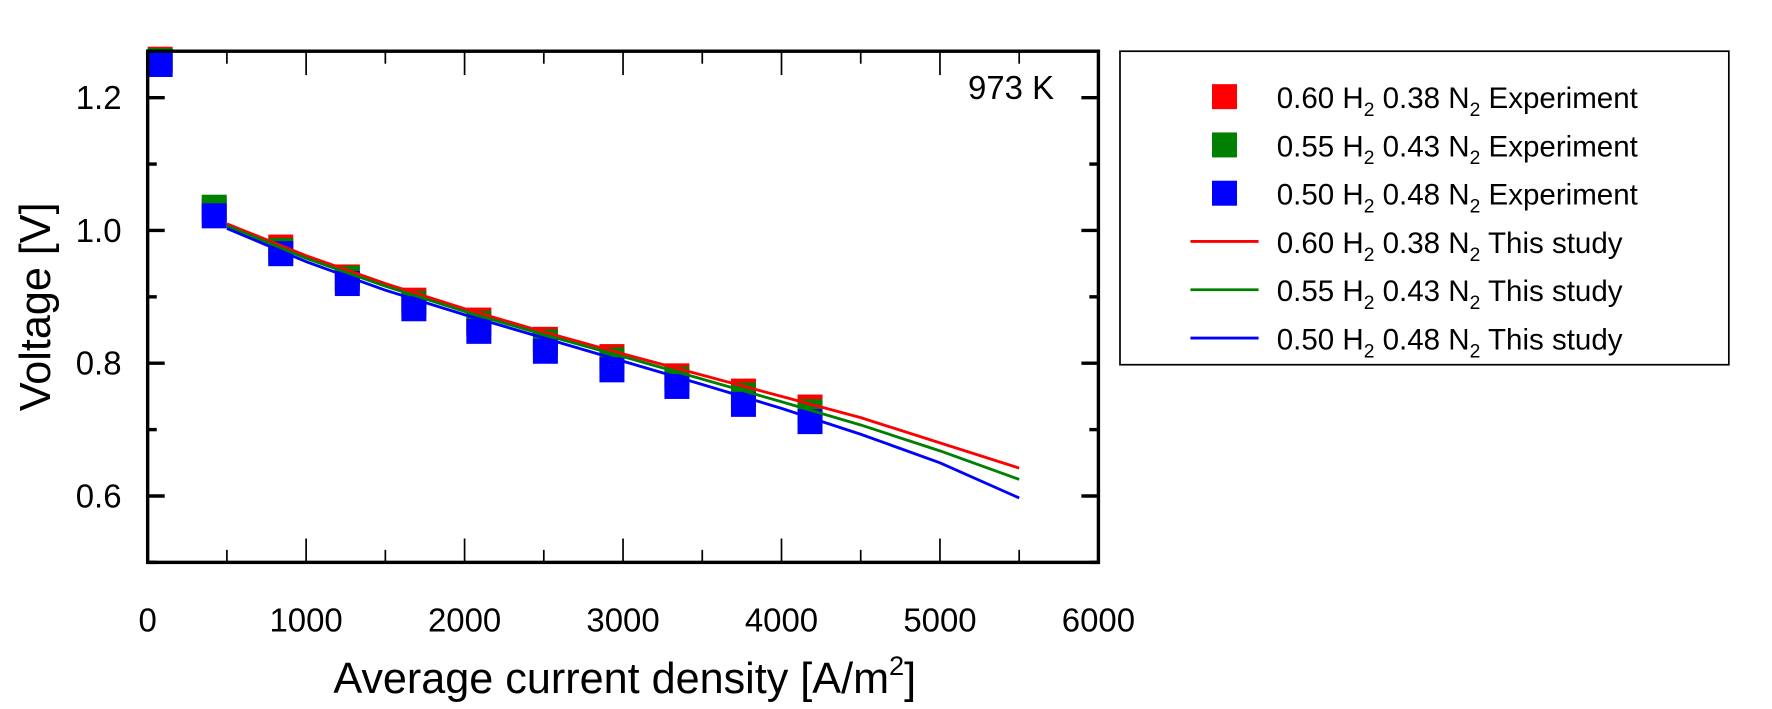 This screenshot has height=709, width=1772. Describe the element at coordinates (464, 620) in the screenshot. I see `x-tick-label: 2000` at that location.